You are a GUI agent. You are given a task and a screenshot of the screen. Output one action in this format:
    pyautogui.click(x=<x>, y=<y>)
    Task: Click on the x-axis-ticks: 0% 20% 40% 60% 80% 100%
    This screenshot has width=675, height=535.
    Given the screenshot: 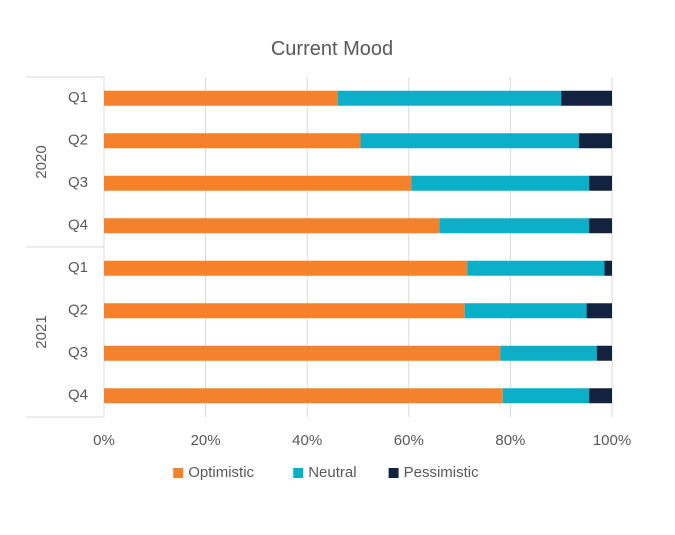 What is the action you would take?
    pyautogui.click(x=362, y=440)
    